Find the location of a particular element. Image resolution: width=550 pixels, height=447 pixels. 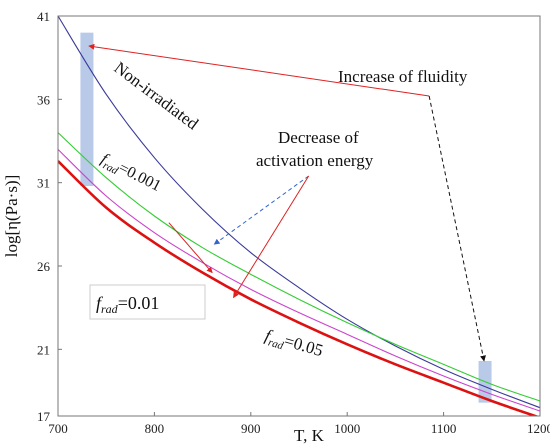

label-frad-0-05: frad=0.05 is located at coordinates (293, 345).